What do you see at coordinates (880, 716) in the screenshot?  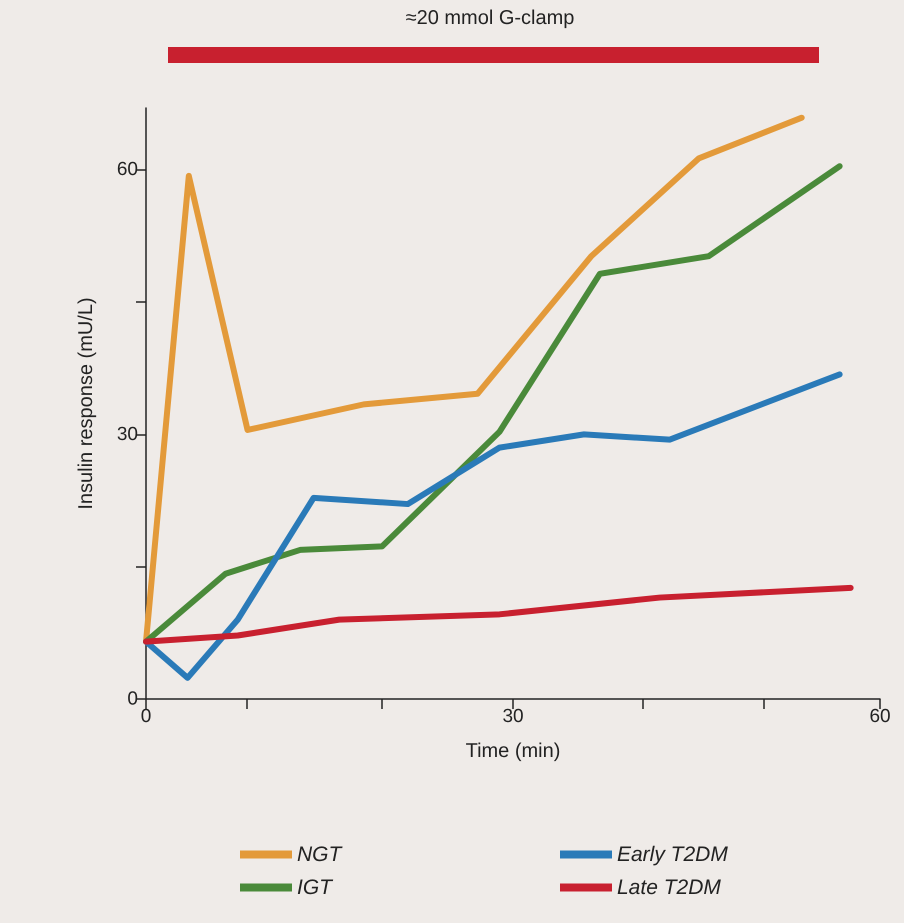 I see `x-tick-label: 60` at bounding box center [880, 716].